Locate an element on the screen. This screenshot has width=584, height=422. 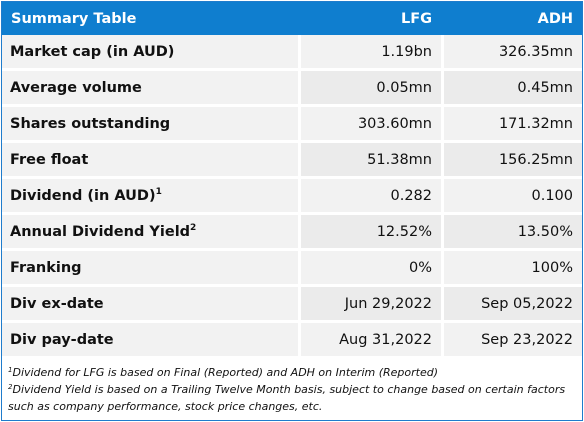
table-row: Market cap (in AUD) 1.19bn 326.35mn is located at coordinates (292, 53).